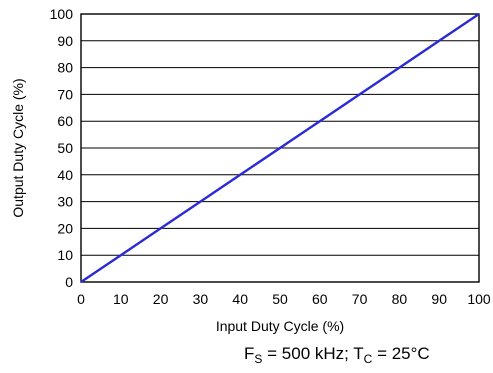  What do you see at coordinates (201, 299) in the screenshot?
I see `x-tick-label: 30` at bounding box center [201, 299].